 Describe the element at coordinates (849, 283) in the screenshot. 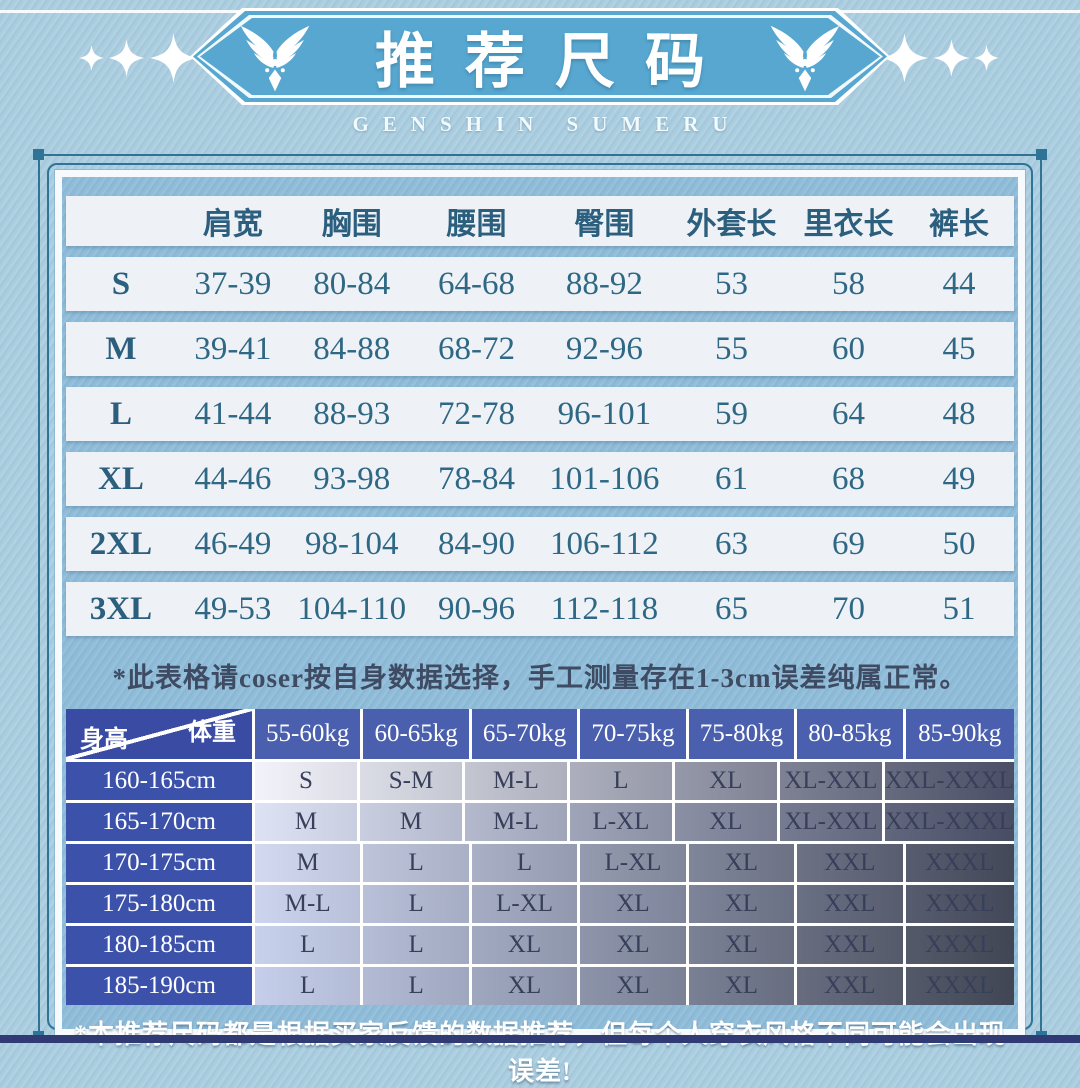

I see `cell-value: 58` at that location.